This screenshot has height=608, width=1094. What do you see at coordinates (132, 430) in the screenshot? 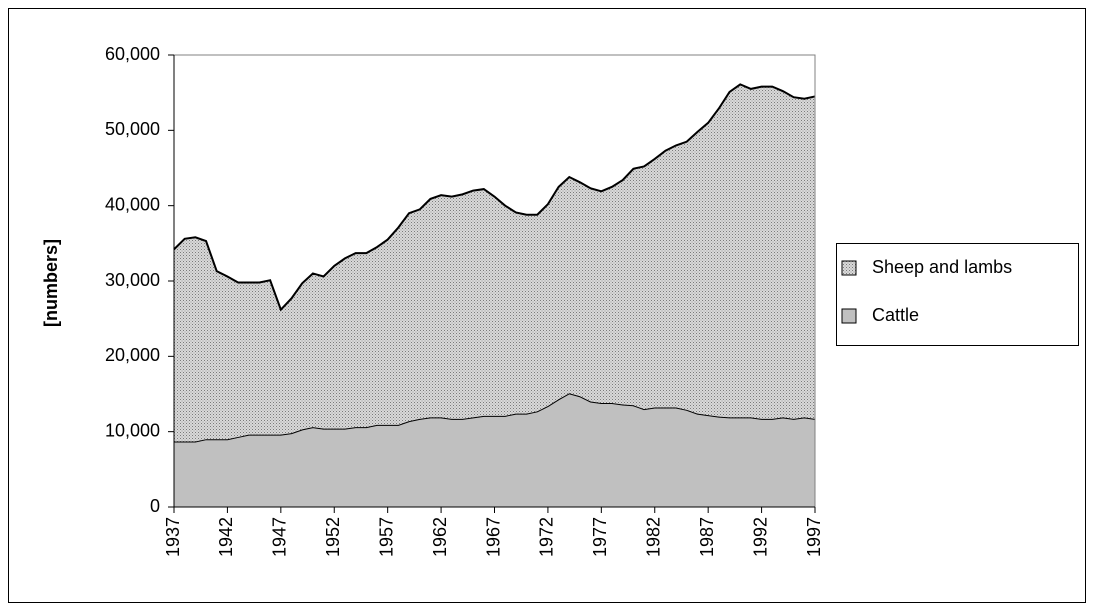
I see `y-tick-label: 10,000` at bounding box center [132, 430].